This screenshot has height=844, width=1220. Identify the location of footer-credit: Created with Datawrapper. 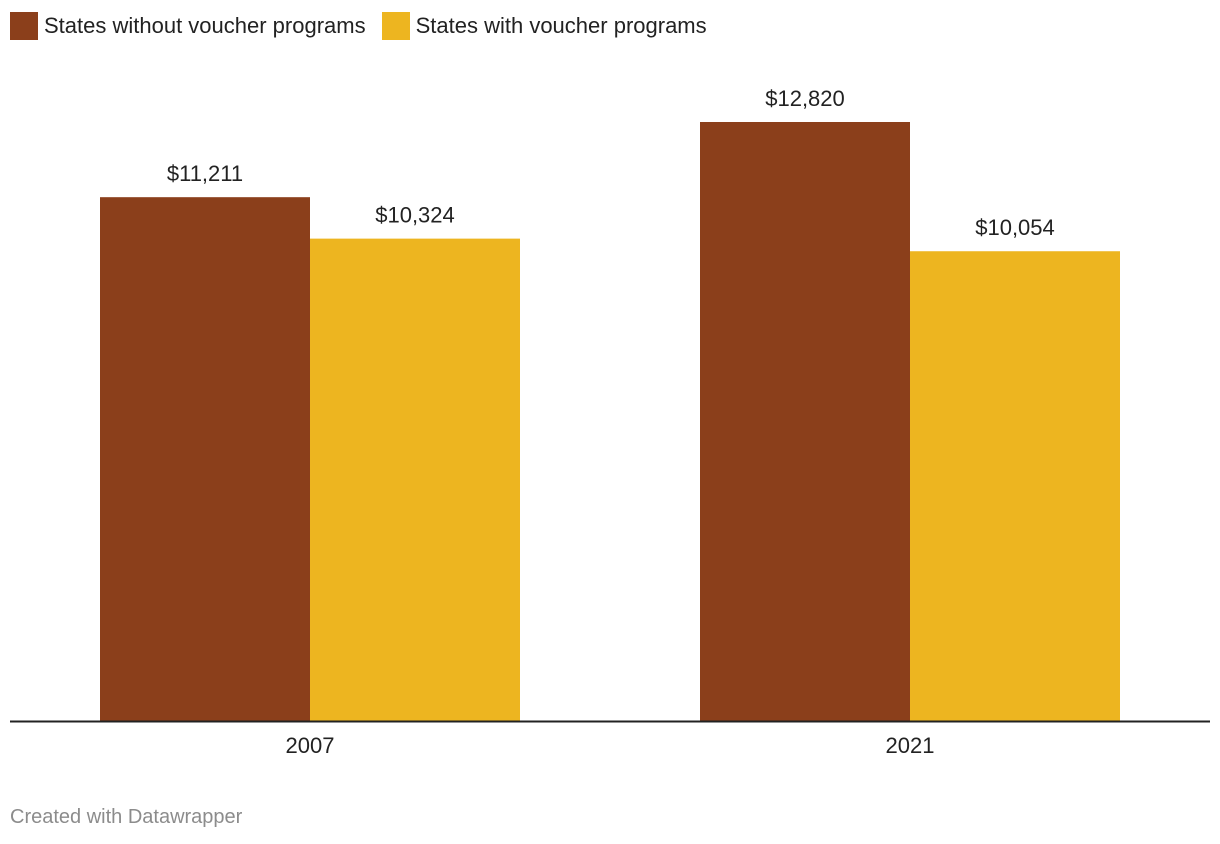
(126, 817).